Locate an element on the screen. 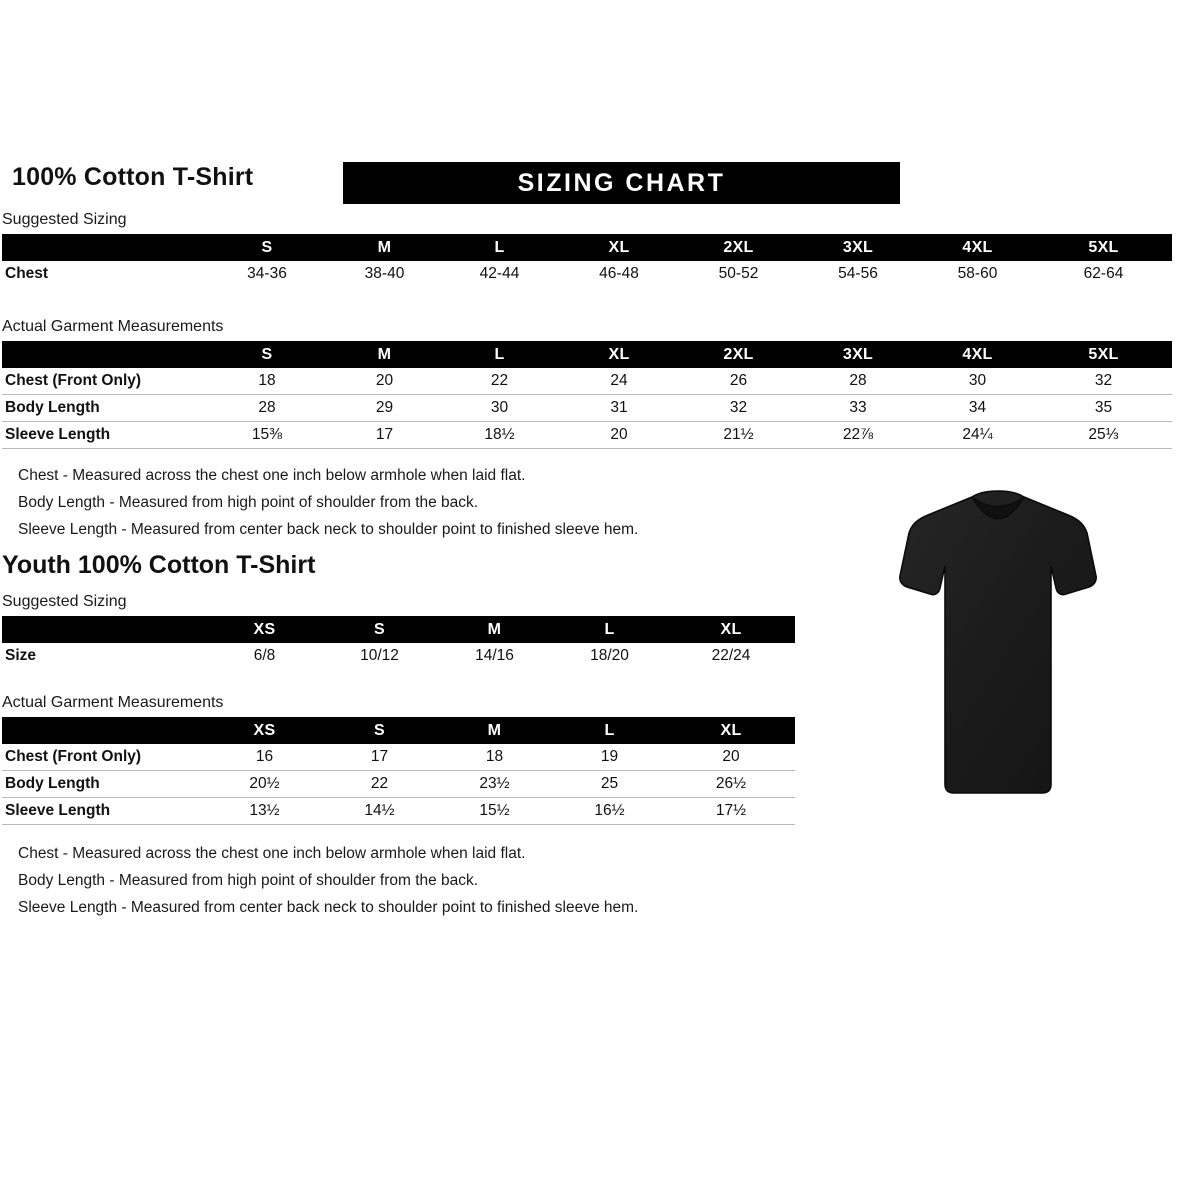 This screenshot has width=1200, height=1200. table-header-row: XS S M L XL is located at coordinates (398, 629).